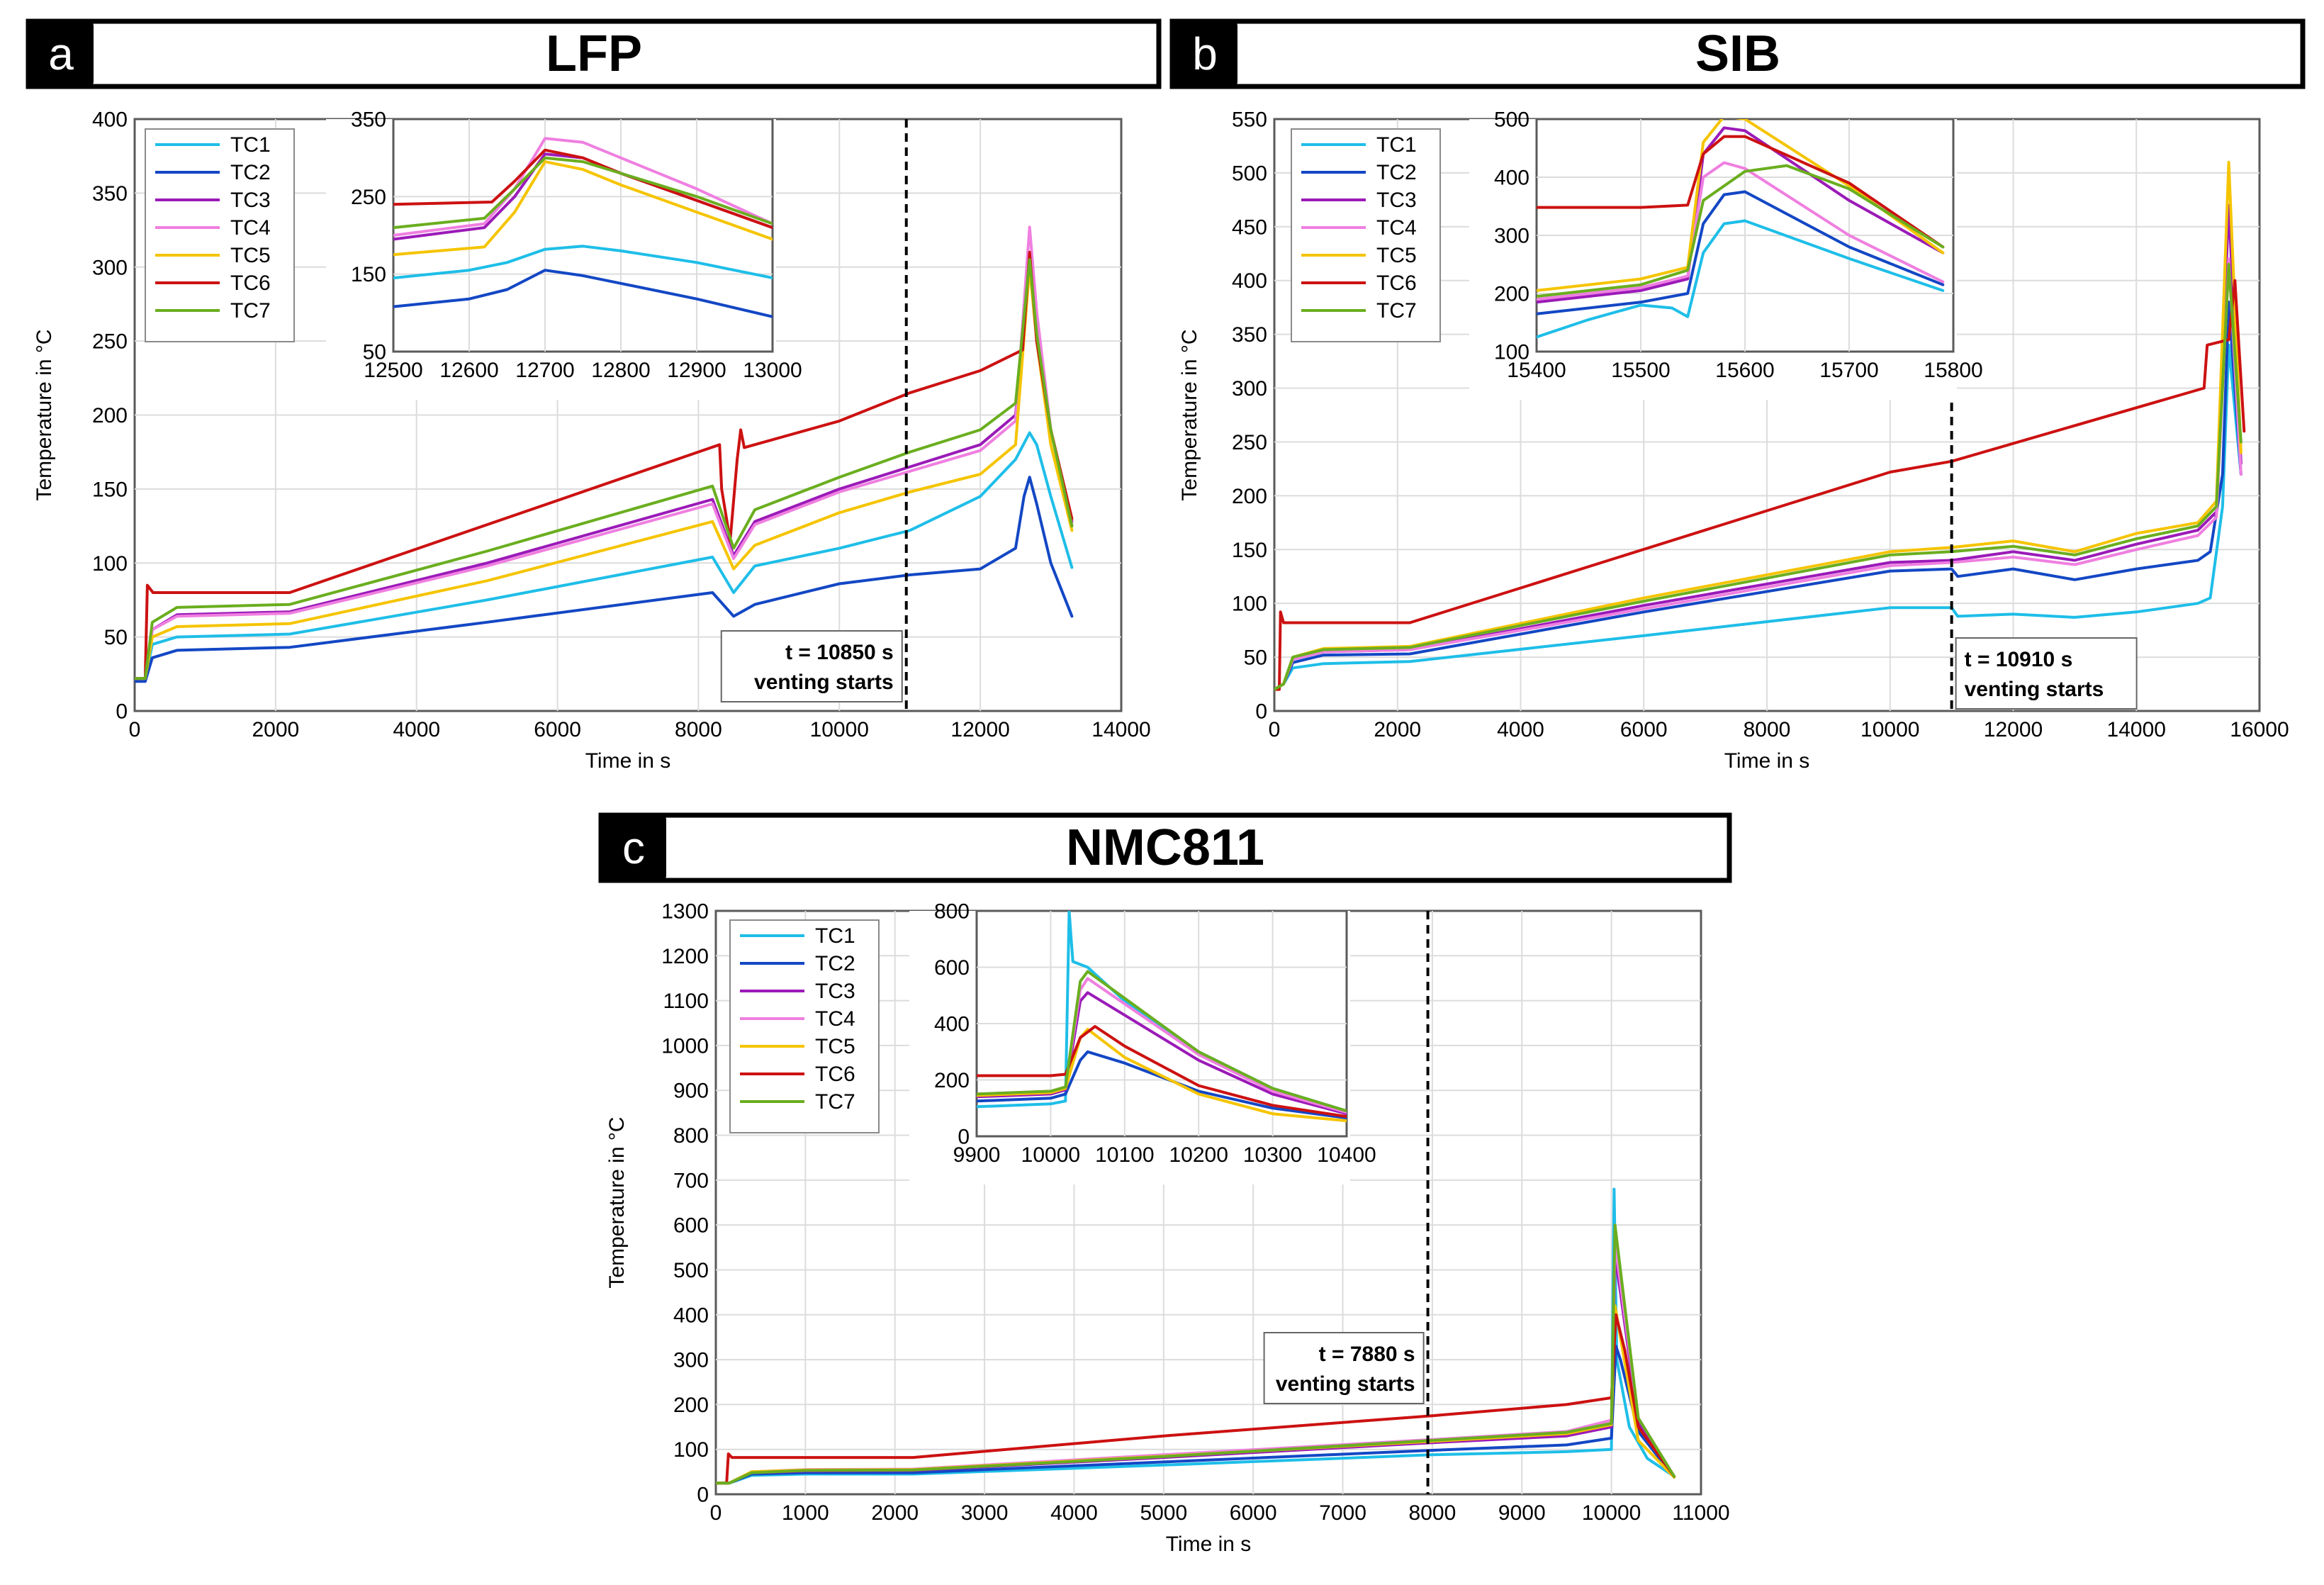 The height and width of the screenshot is (1585, 2324). What do you see at coordinates (685, 1046) in the screenshot?
I see `panel-c-y-tick-label: 1000` at bounding box center [685, 1046].